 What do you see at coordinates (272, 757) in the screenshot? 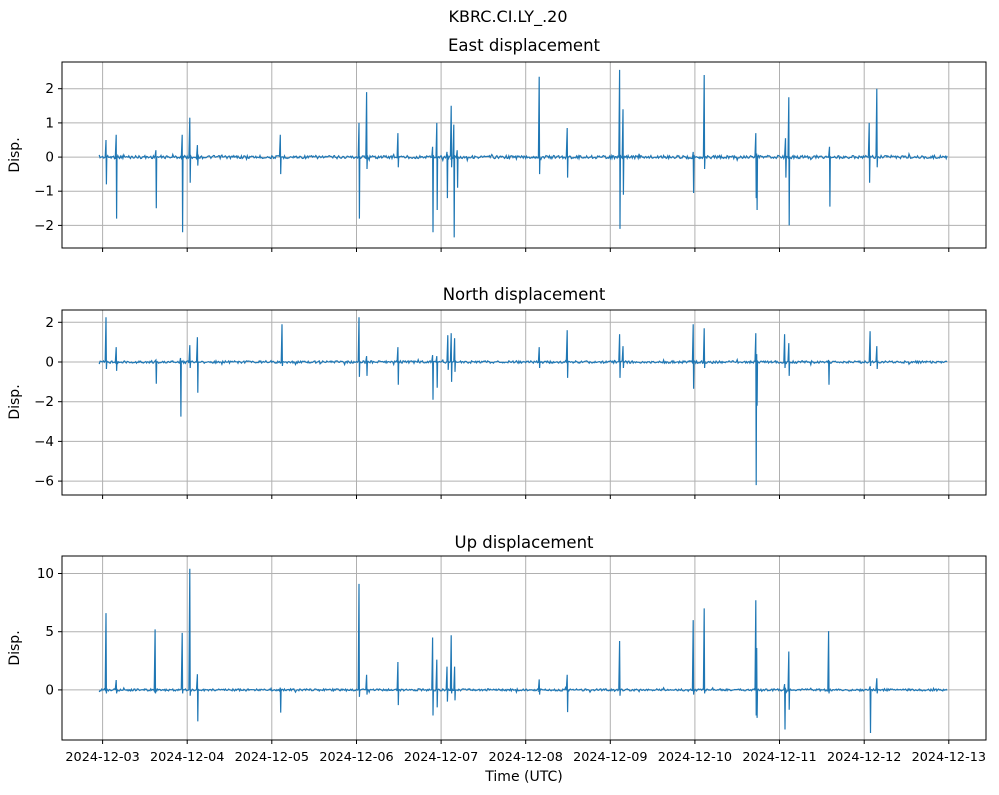
I see `x-tick-label: 2024-12-05` at bounding box center [272, 757].